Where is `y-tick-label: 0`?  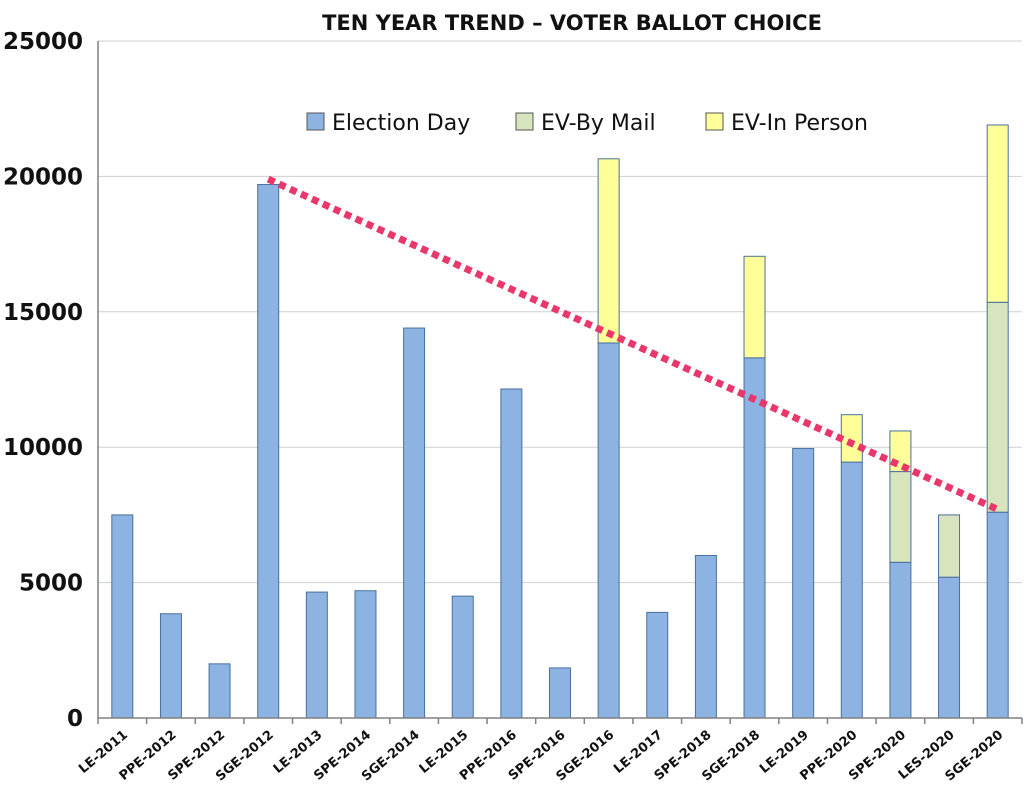 y-tick-label: 0 is located at coordinates (75, 719).